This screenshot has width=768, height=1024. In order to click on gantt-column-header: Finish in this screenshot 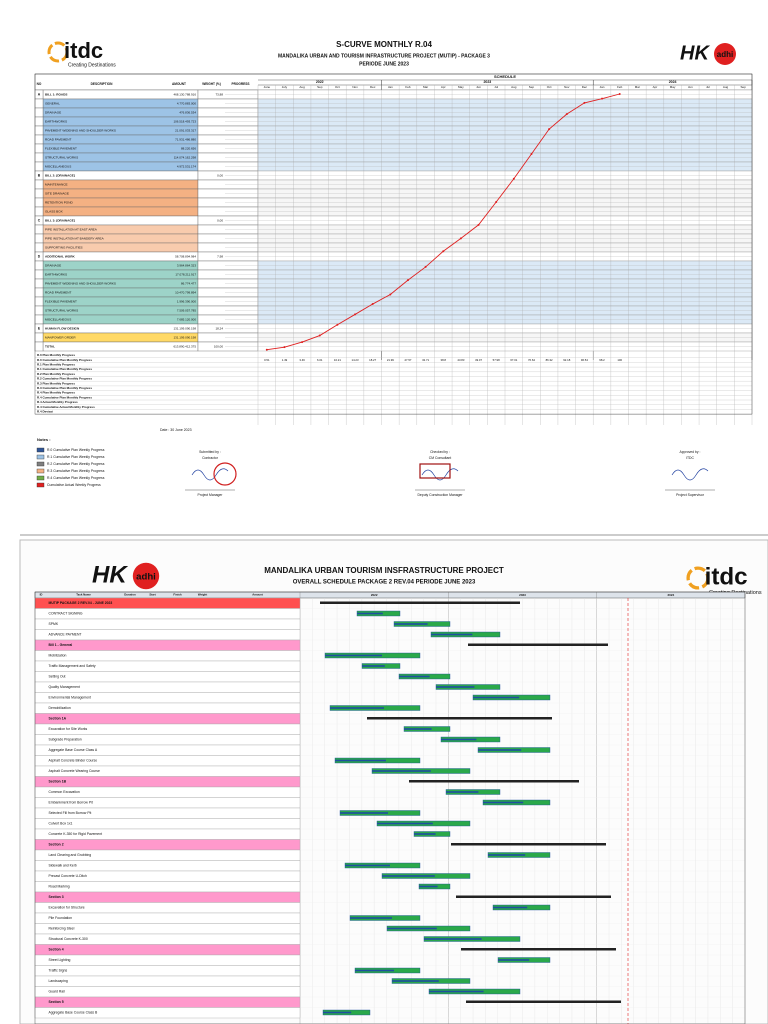, I will do `click(177, 595)`.